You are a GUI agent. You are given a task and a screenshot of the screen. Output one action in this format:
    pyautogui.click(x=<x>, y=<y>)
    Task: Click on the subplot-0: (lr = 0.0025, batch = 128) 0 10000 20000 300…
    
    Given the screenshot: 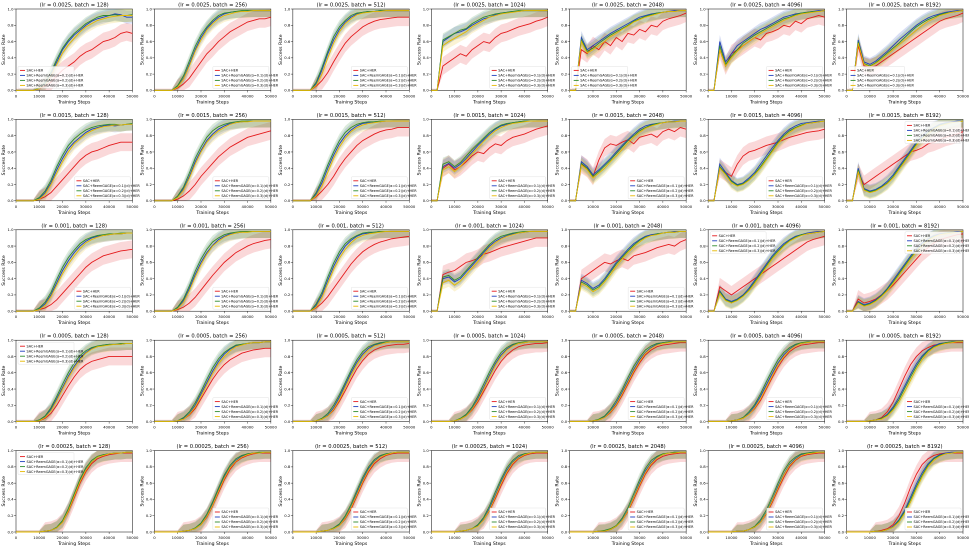 What is the action you would take?
    pyautogui.click(x=70, y=54)
    